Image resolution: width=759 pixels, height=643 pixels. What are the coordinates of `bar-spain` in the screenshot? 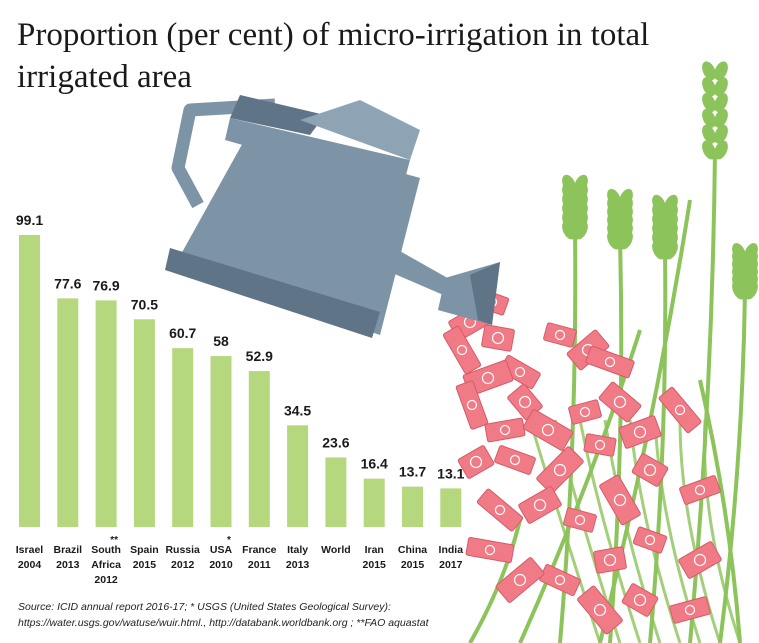 It's located at (144, 423).